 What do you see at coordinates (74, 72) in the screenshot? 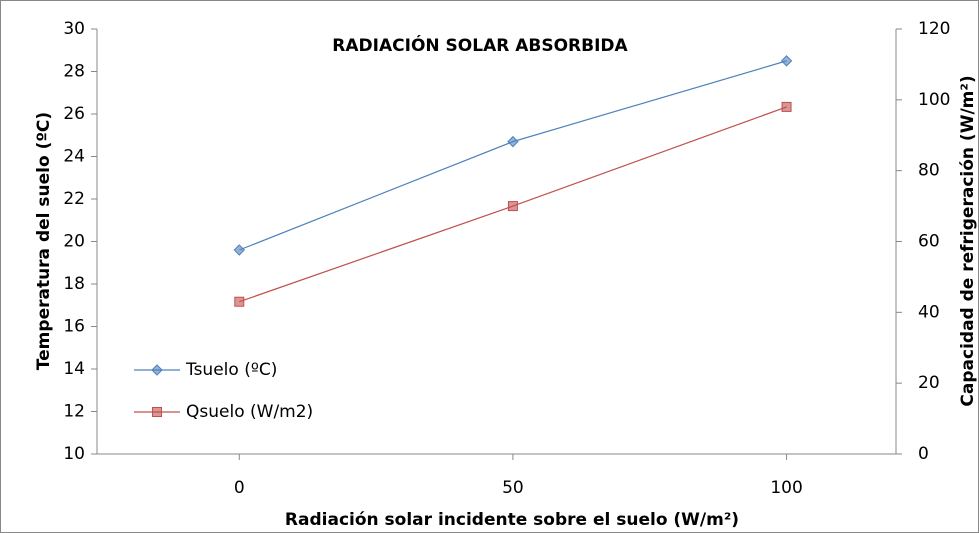
I see `y-tick-label: 28` at bounding box center [74, 72].